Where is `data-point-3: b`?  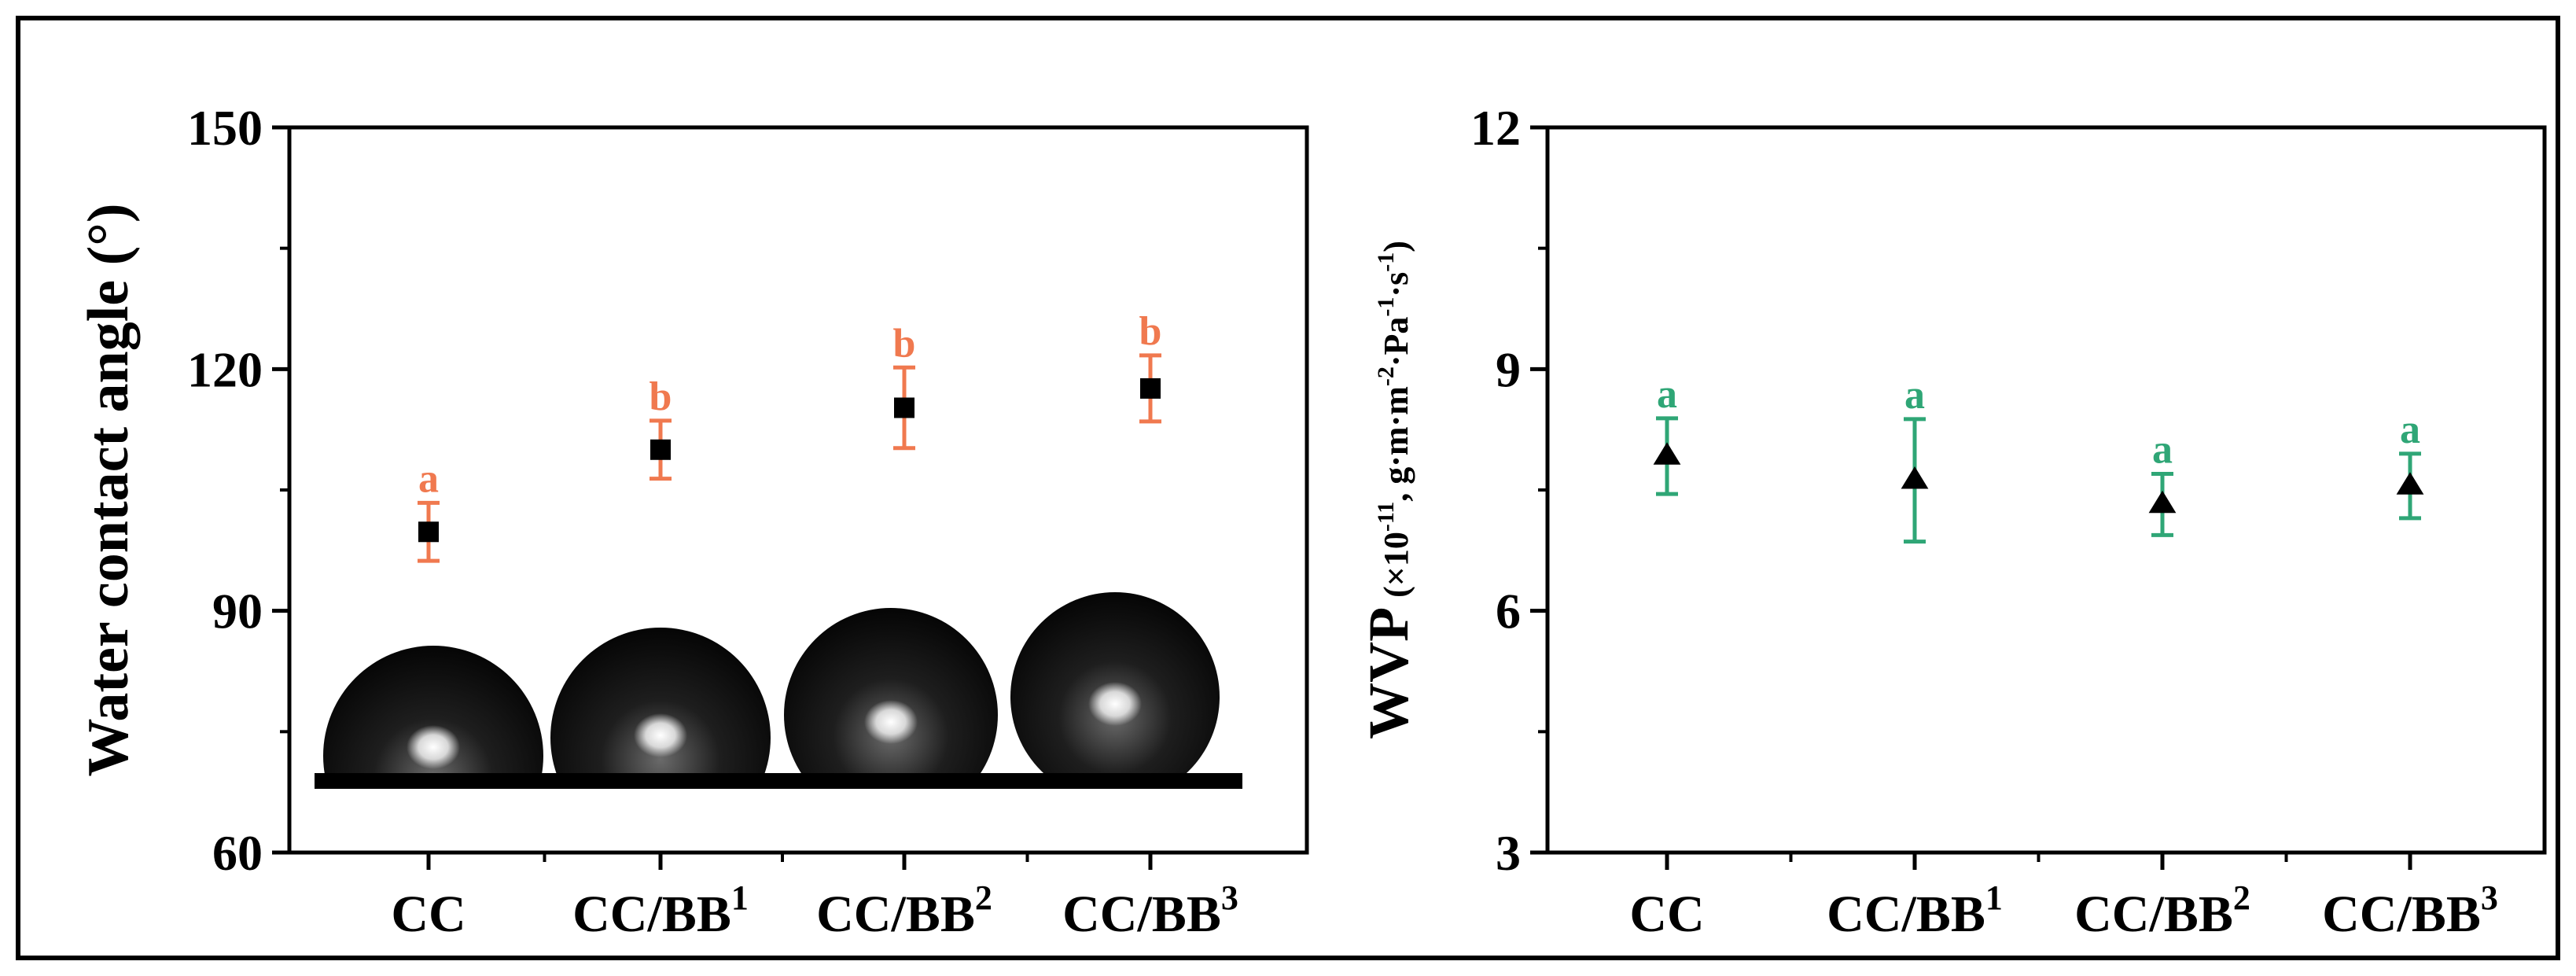 data-point-3: b is located at coordinates (905, 386).